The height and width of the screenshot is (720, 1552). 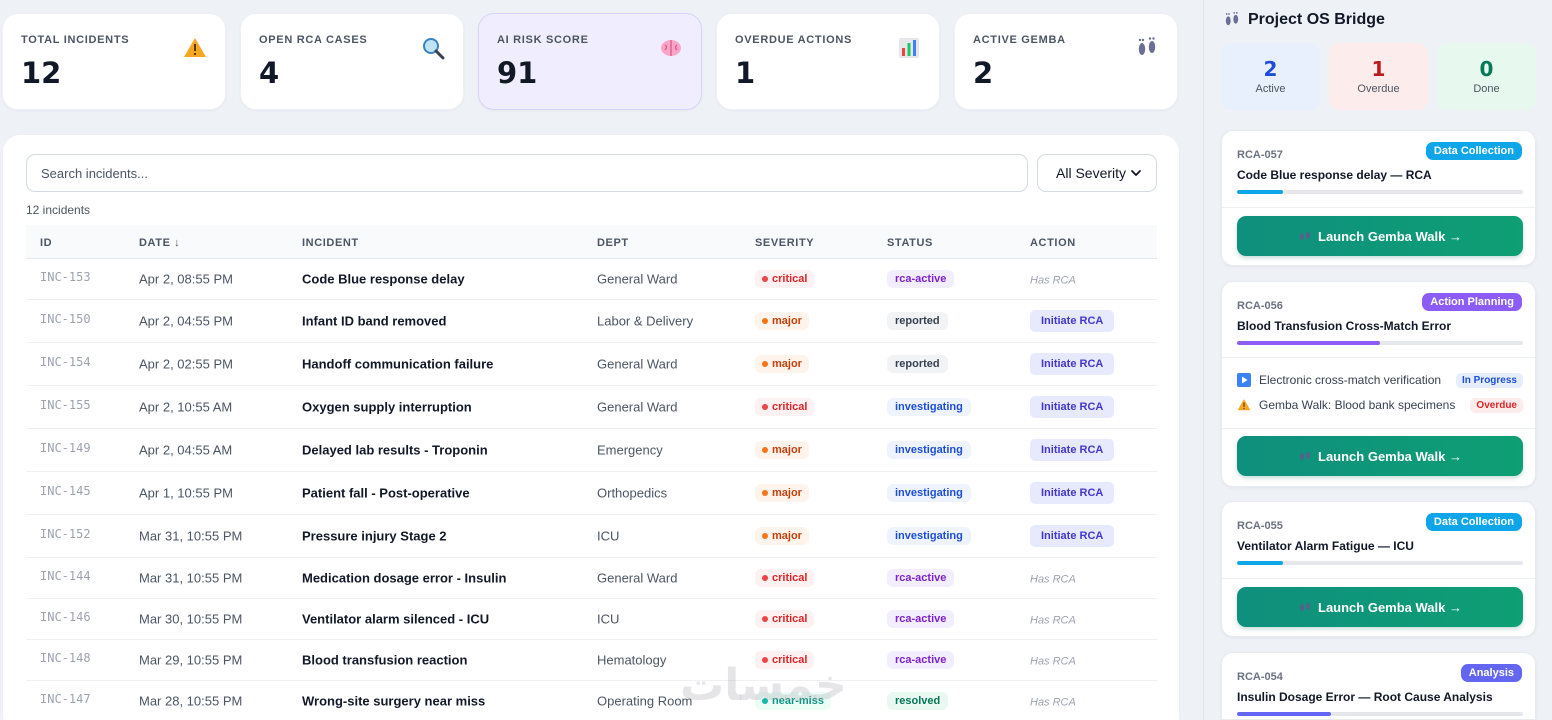 What do you see at coordinates (330, 243) in the screenshot?
I see `col-incident: INCIDENT` at bounding box center [330, 243].